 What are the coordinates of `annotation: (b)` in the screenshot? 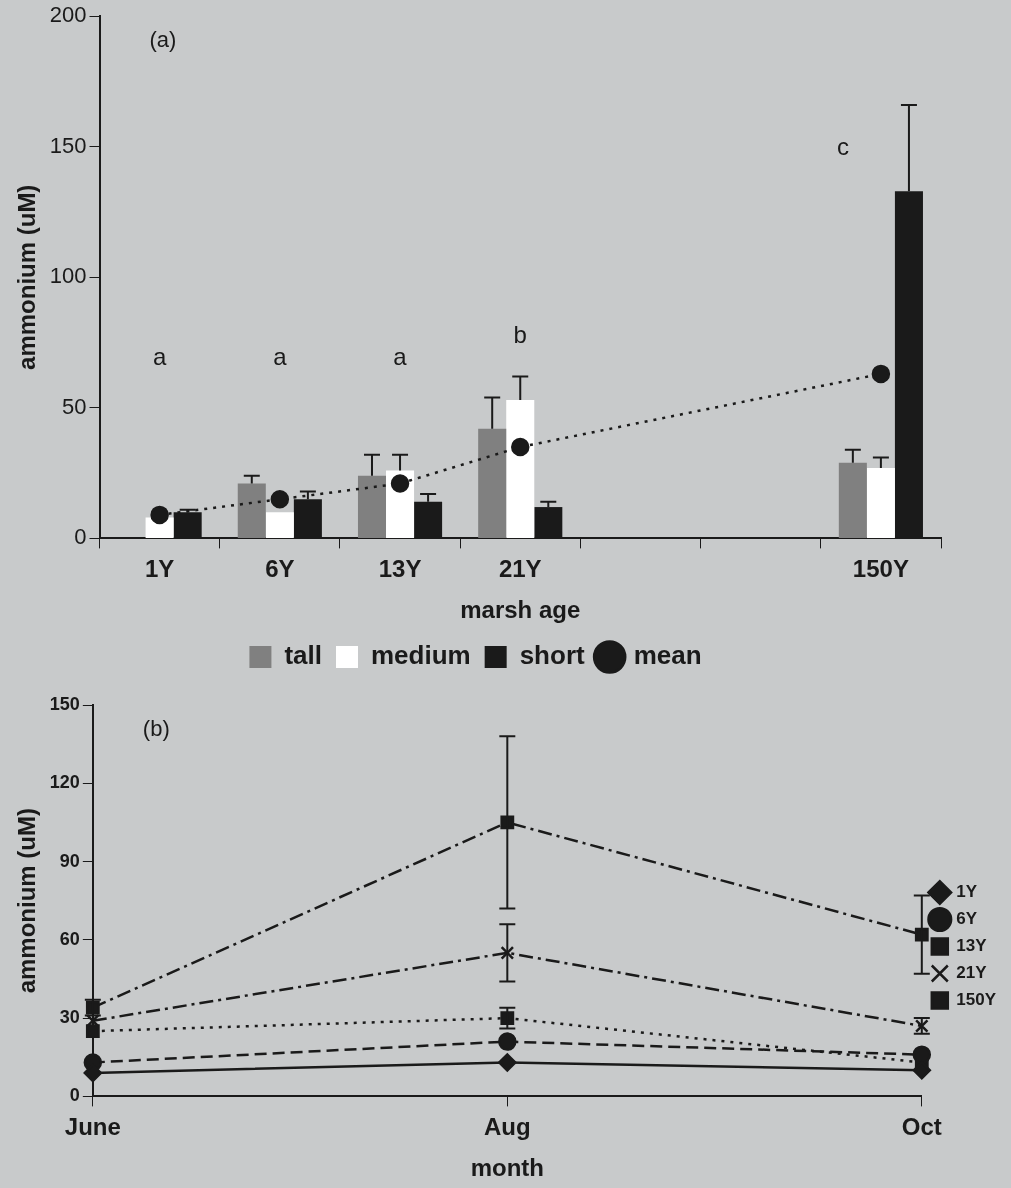 It's located at (156, 729).